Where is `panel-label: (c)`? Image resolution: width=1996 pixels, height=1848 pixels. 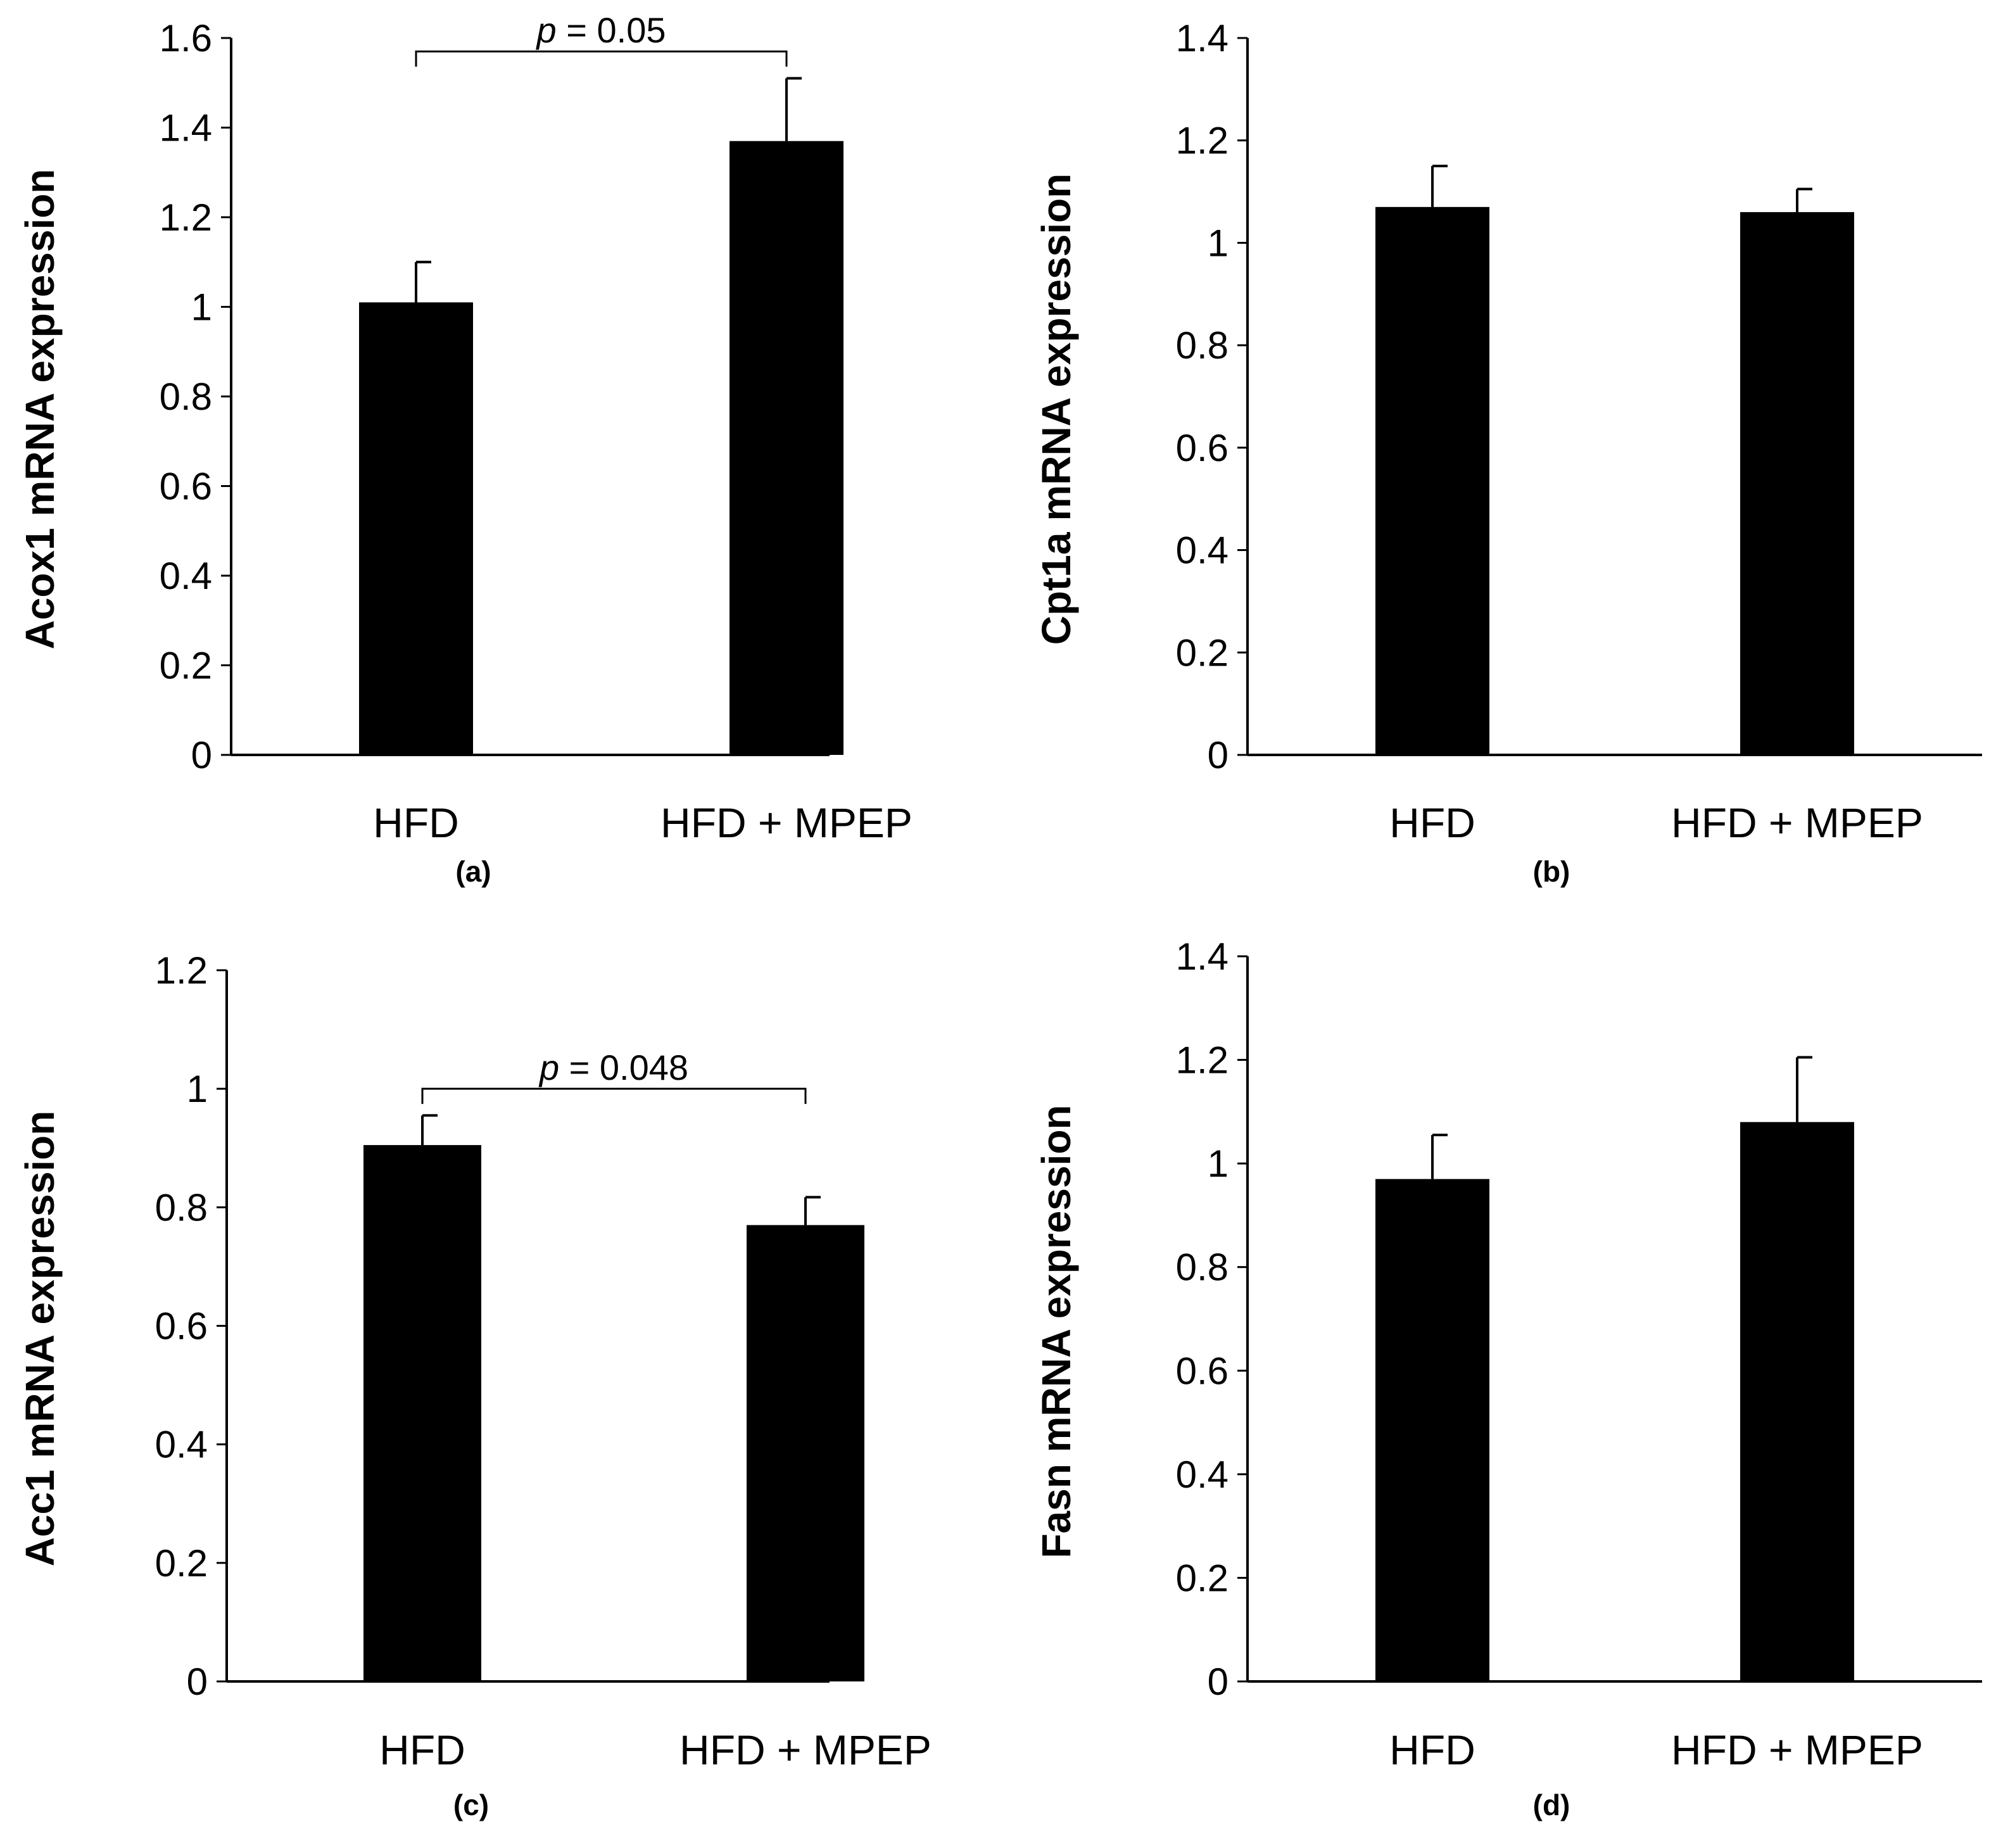 panel-label: (c) is located at coordinates (471, 1804).